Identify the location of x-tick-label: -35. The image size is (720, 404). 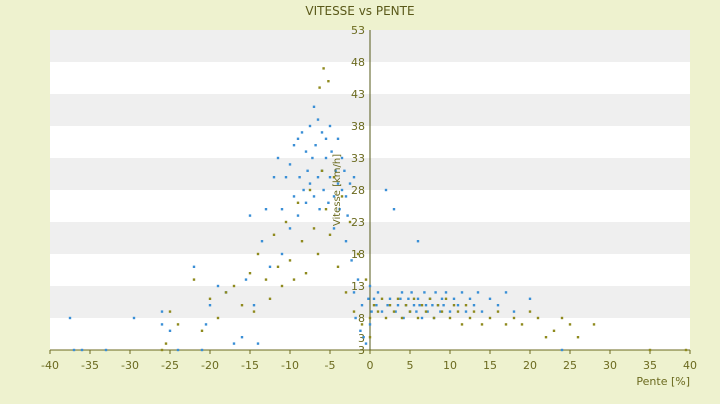
(90, 365).